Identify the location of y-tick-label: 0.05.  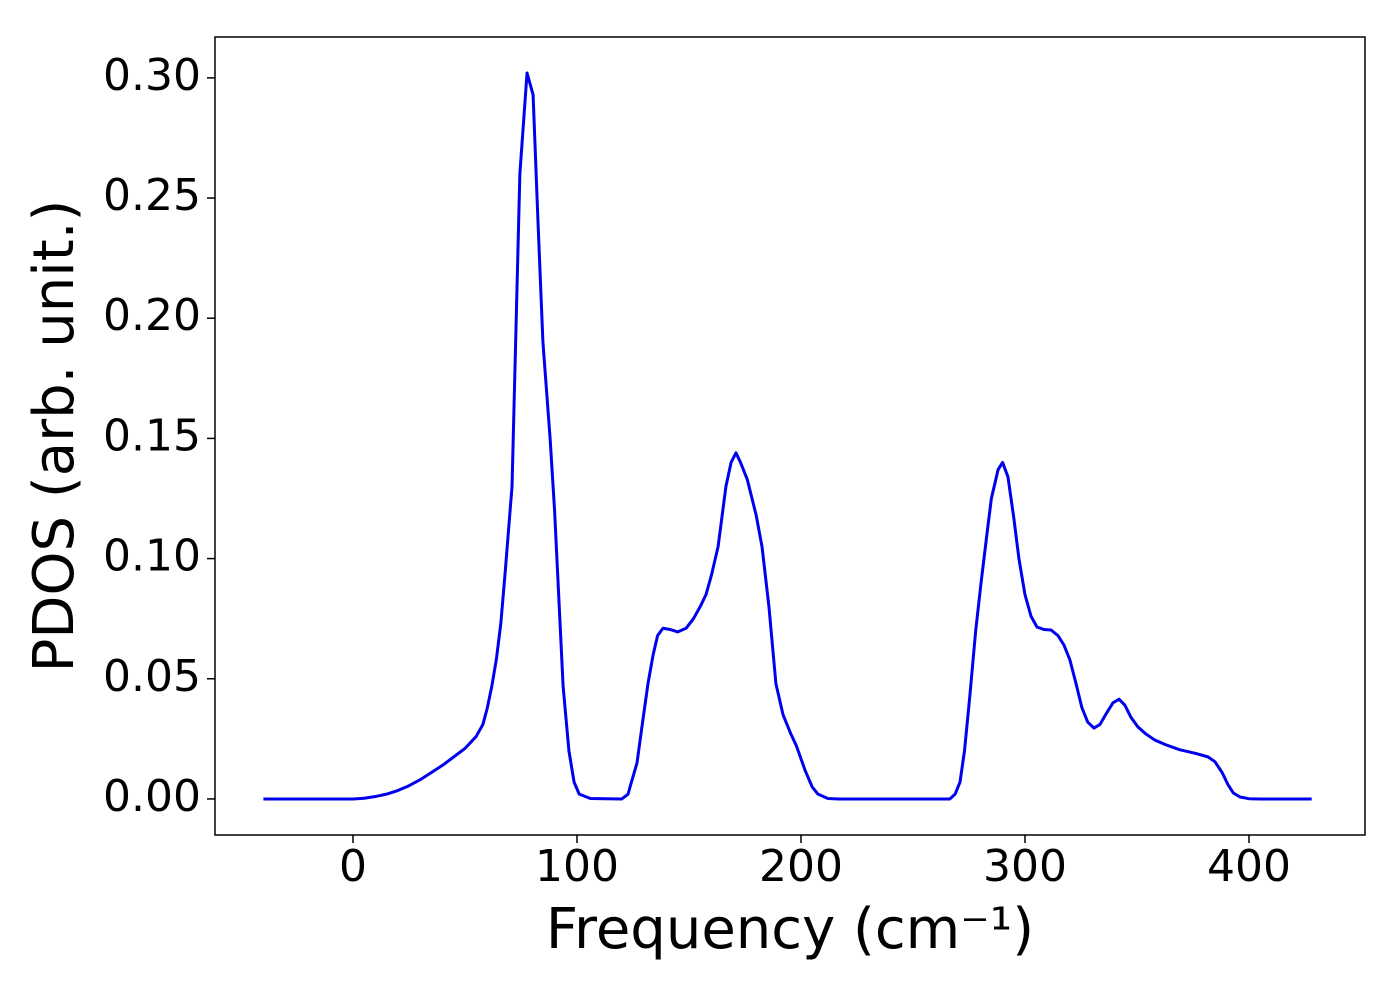
(152, 676).